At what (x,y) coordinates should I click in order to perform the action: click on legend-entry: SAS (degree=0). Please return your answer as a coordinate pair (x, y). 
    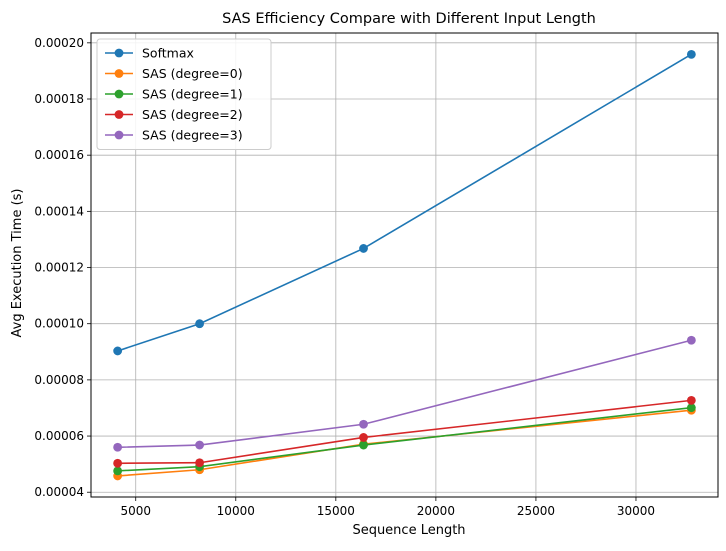
    Looking at the image, I should click on (174, 73).